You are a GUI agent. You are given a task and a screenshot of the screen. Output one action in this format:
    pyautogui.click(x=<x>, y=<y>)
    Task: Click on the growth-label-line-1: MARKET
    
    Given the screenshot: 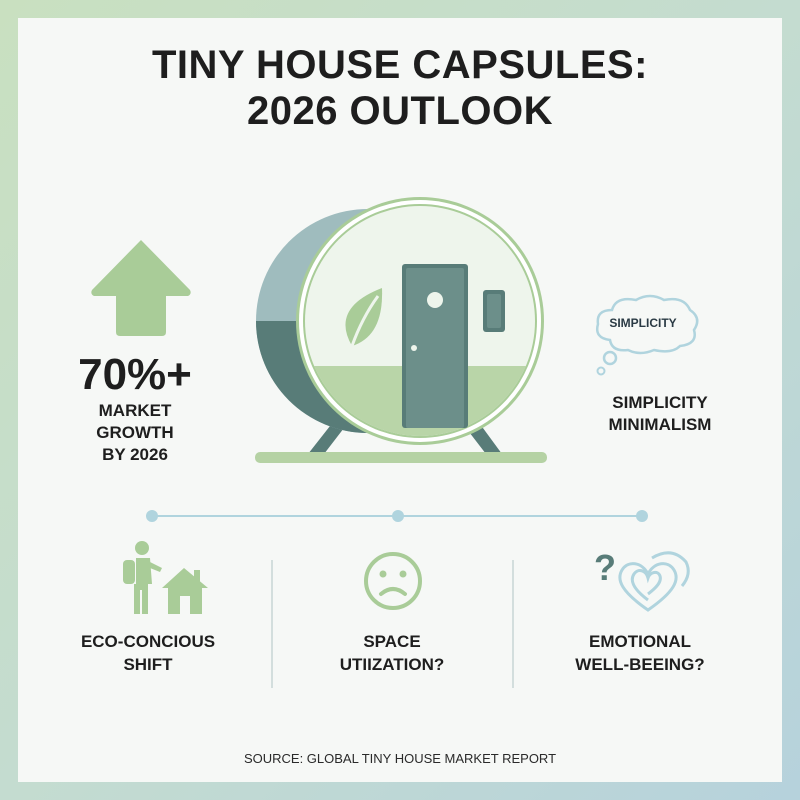 What is the action you would take?
    pyautogui.click(x=135, y=410)
    